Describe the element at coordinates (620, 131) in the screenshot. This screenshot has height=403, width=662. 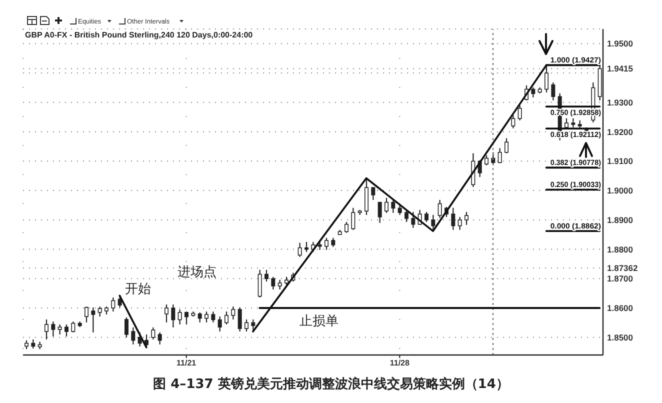
I see `y-tick-label: 1.9200` at that location.